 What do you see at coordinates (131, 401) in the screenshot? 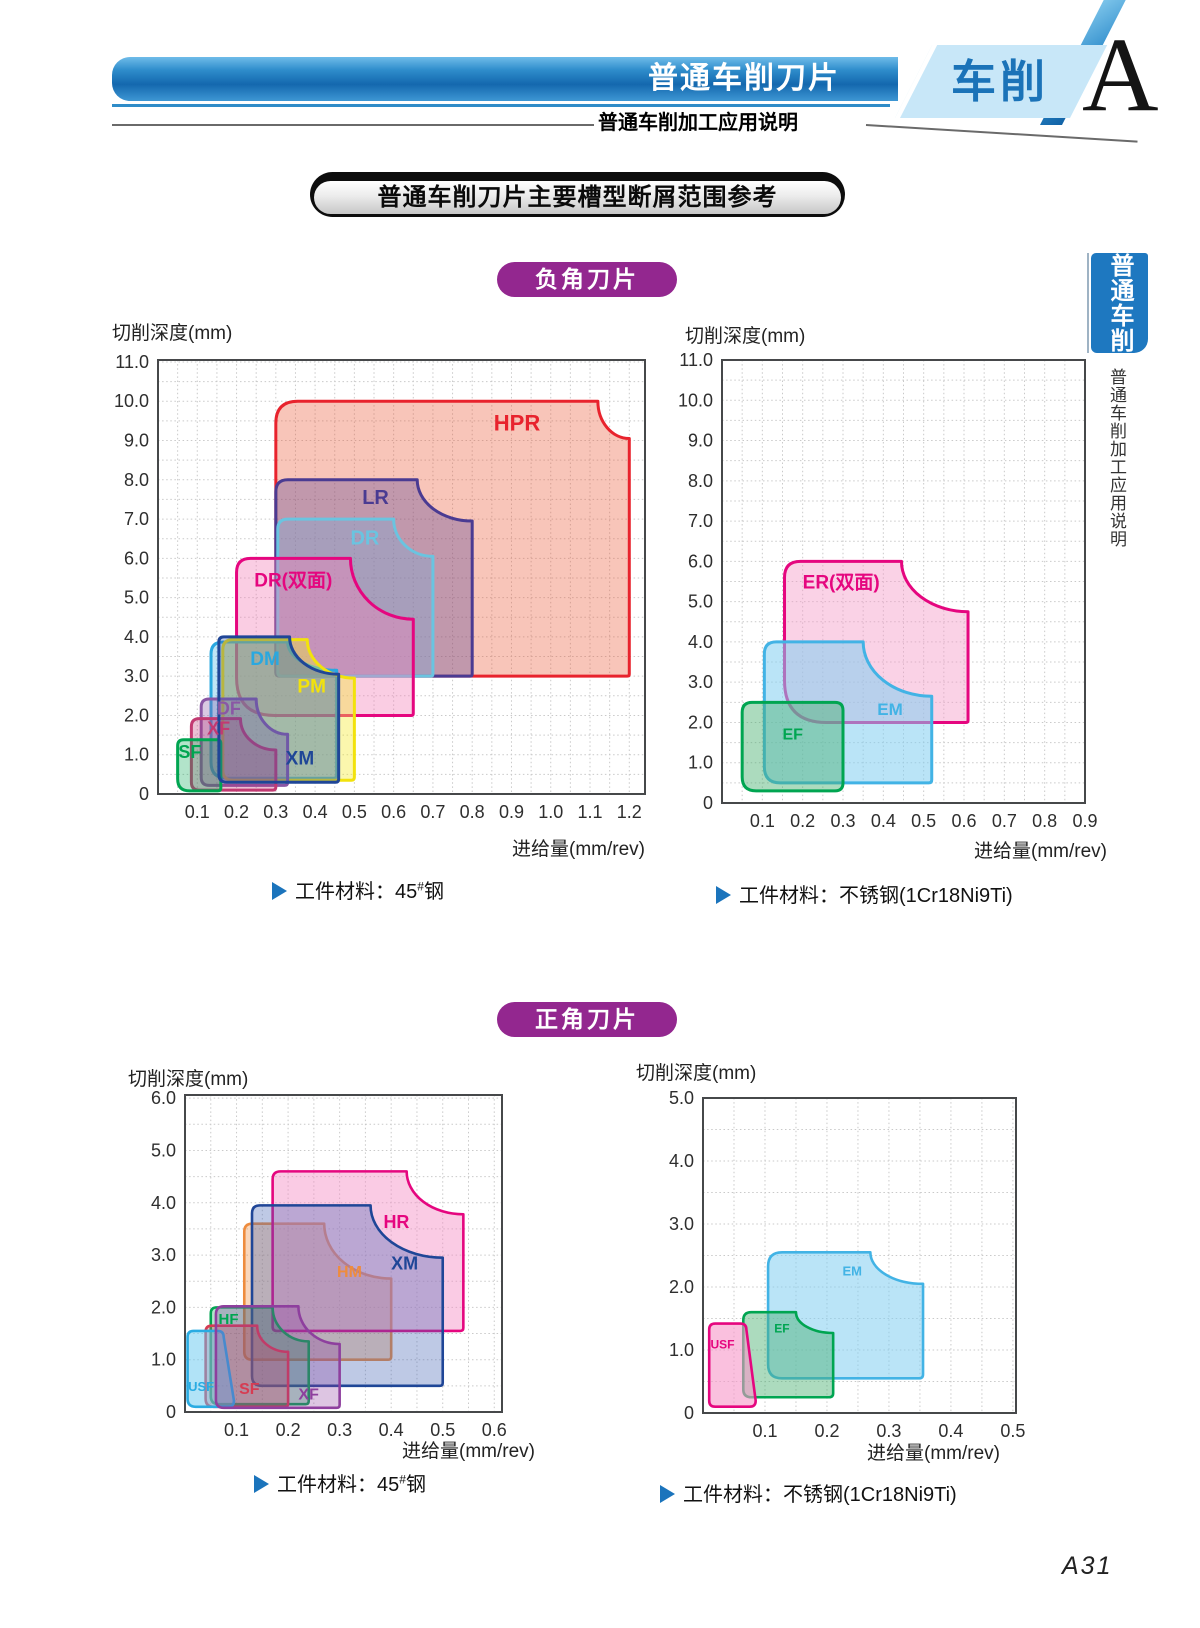
I see `svg-text: 10.0` at bounding box center [131, 401].